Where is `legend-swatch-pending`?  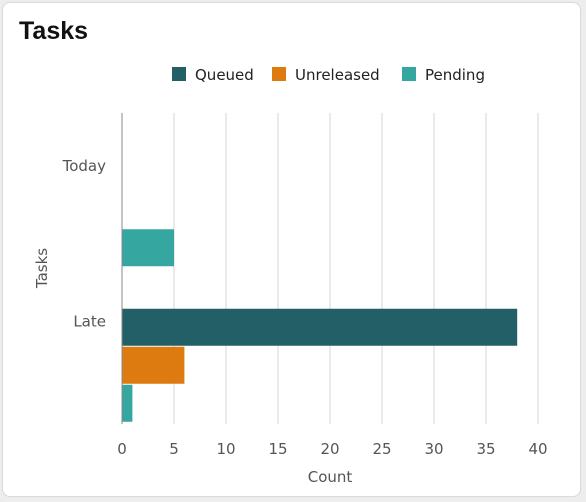 legend-swatch-pending is located at coordinates (409, 74).